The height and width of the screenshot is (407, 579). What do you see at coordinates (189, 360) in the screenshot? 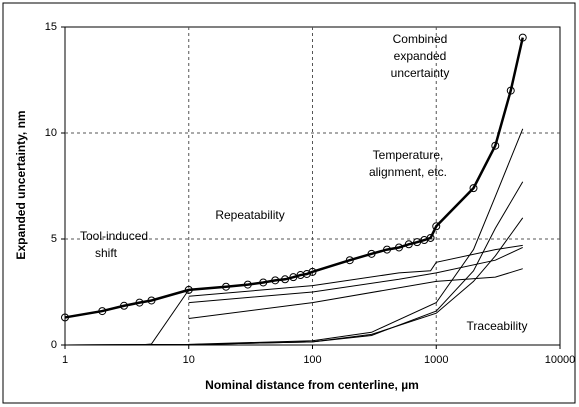
I see `x-tick-label: 10` at bounding box center [189, 360].